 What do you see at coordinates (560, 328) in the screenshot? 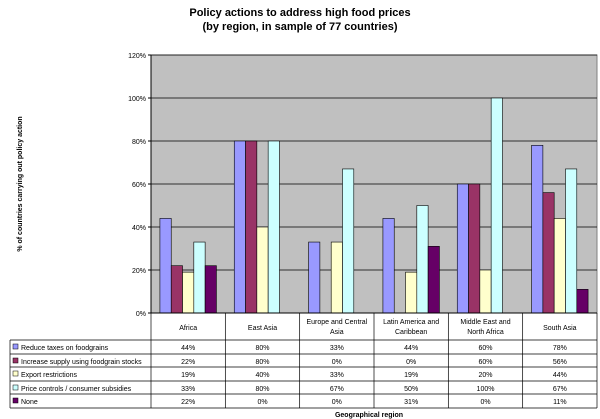
I see `category-label: South Asia` at bounding box center [560, 328].